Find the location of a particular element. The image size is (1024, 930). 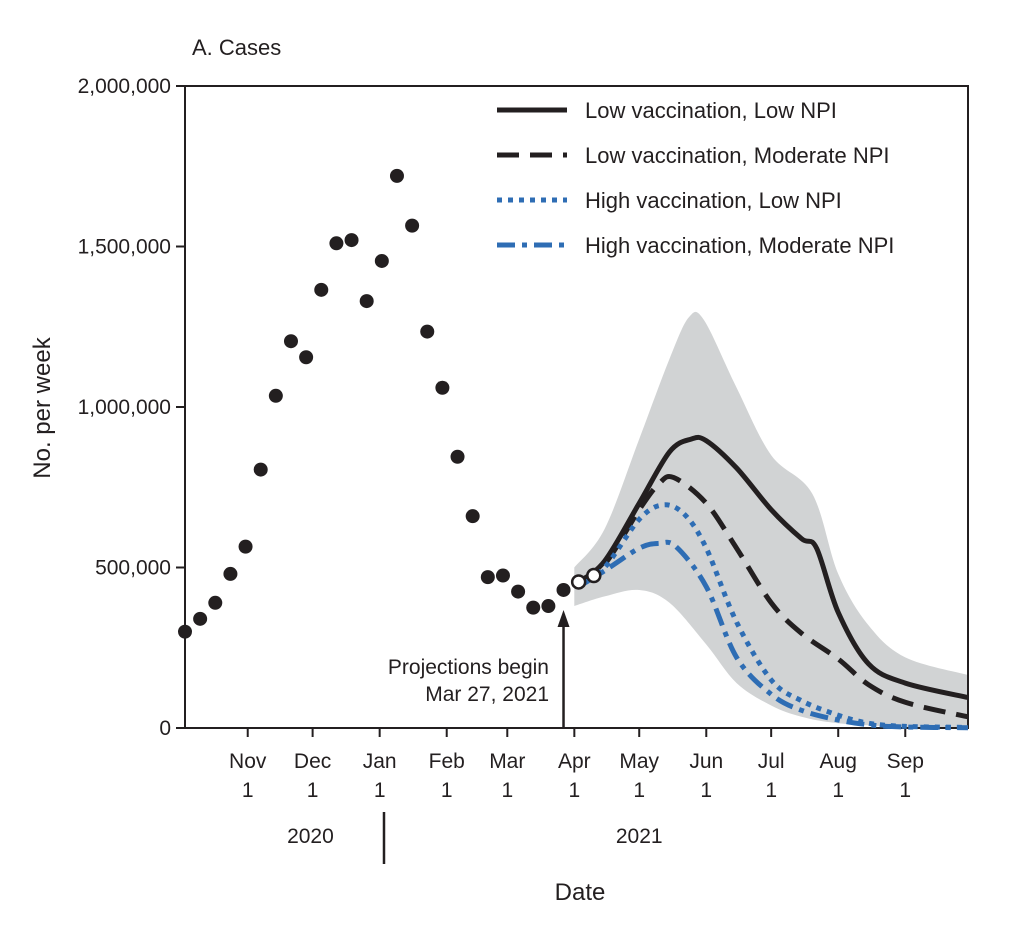

series-layer is located at coordinates (773, 582).